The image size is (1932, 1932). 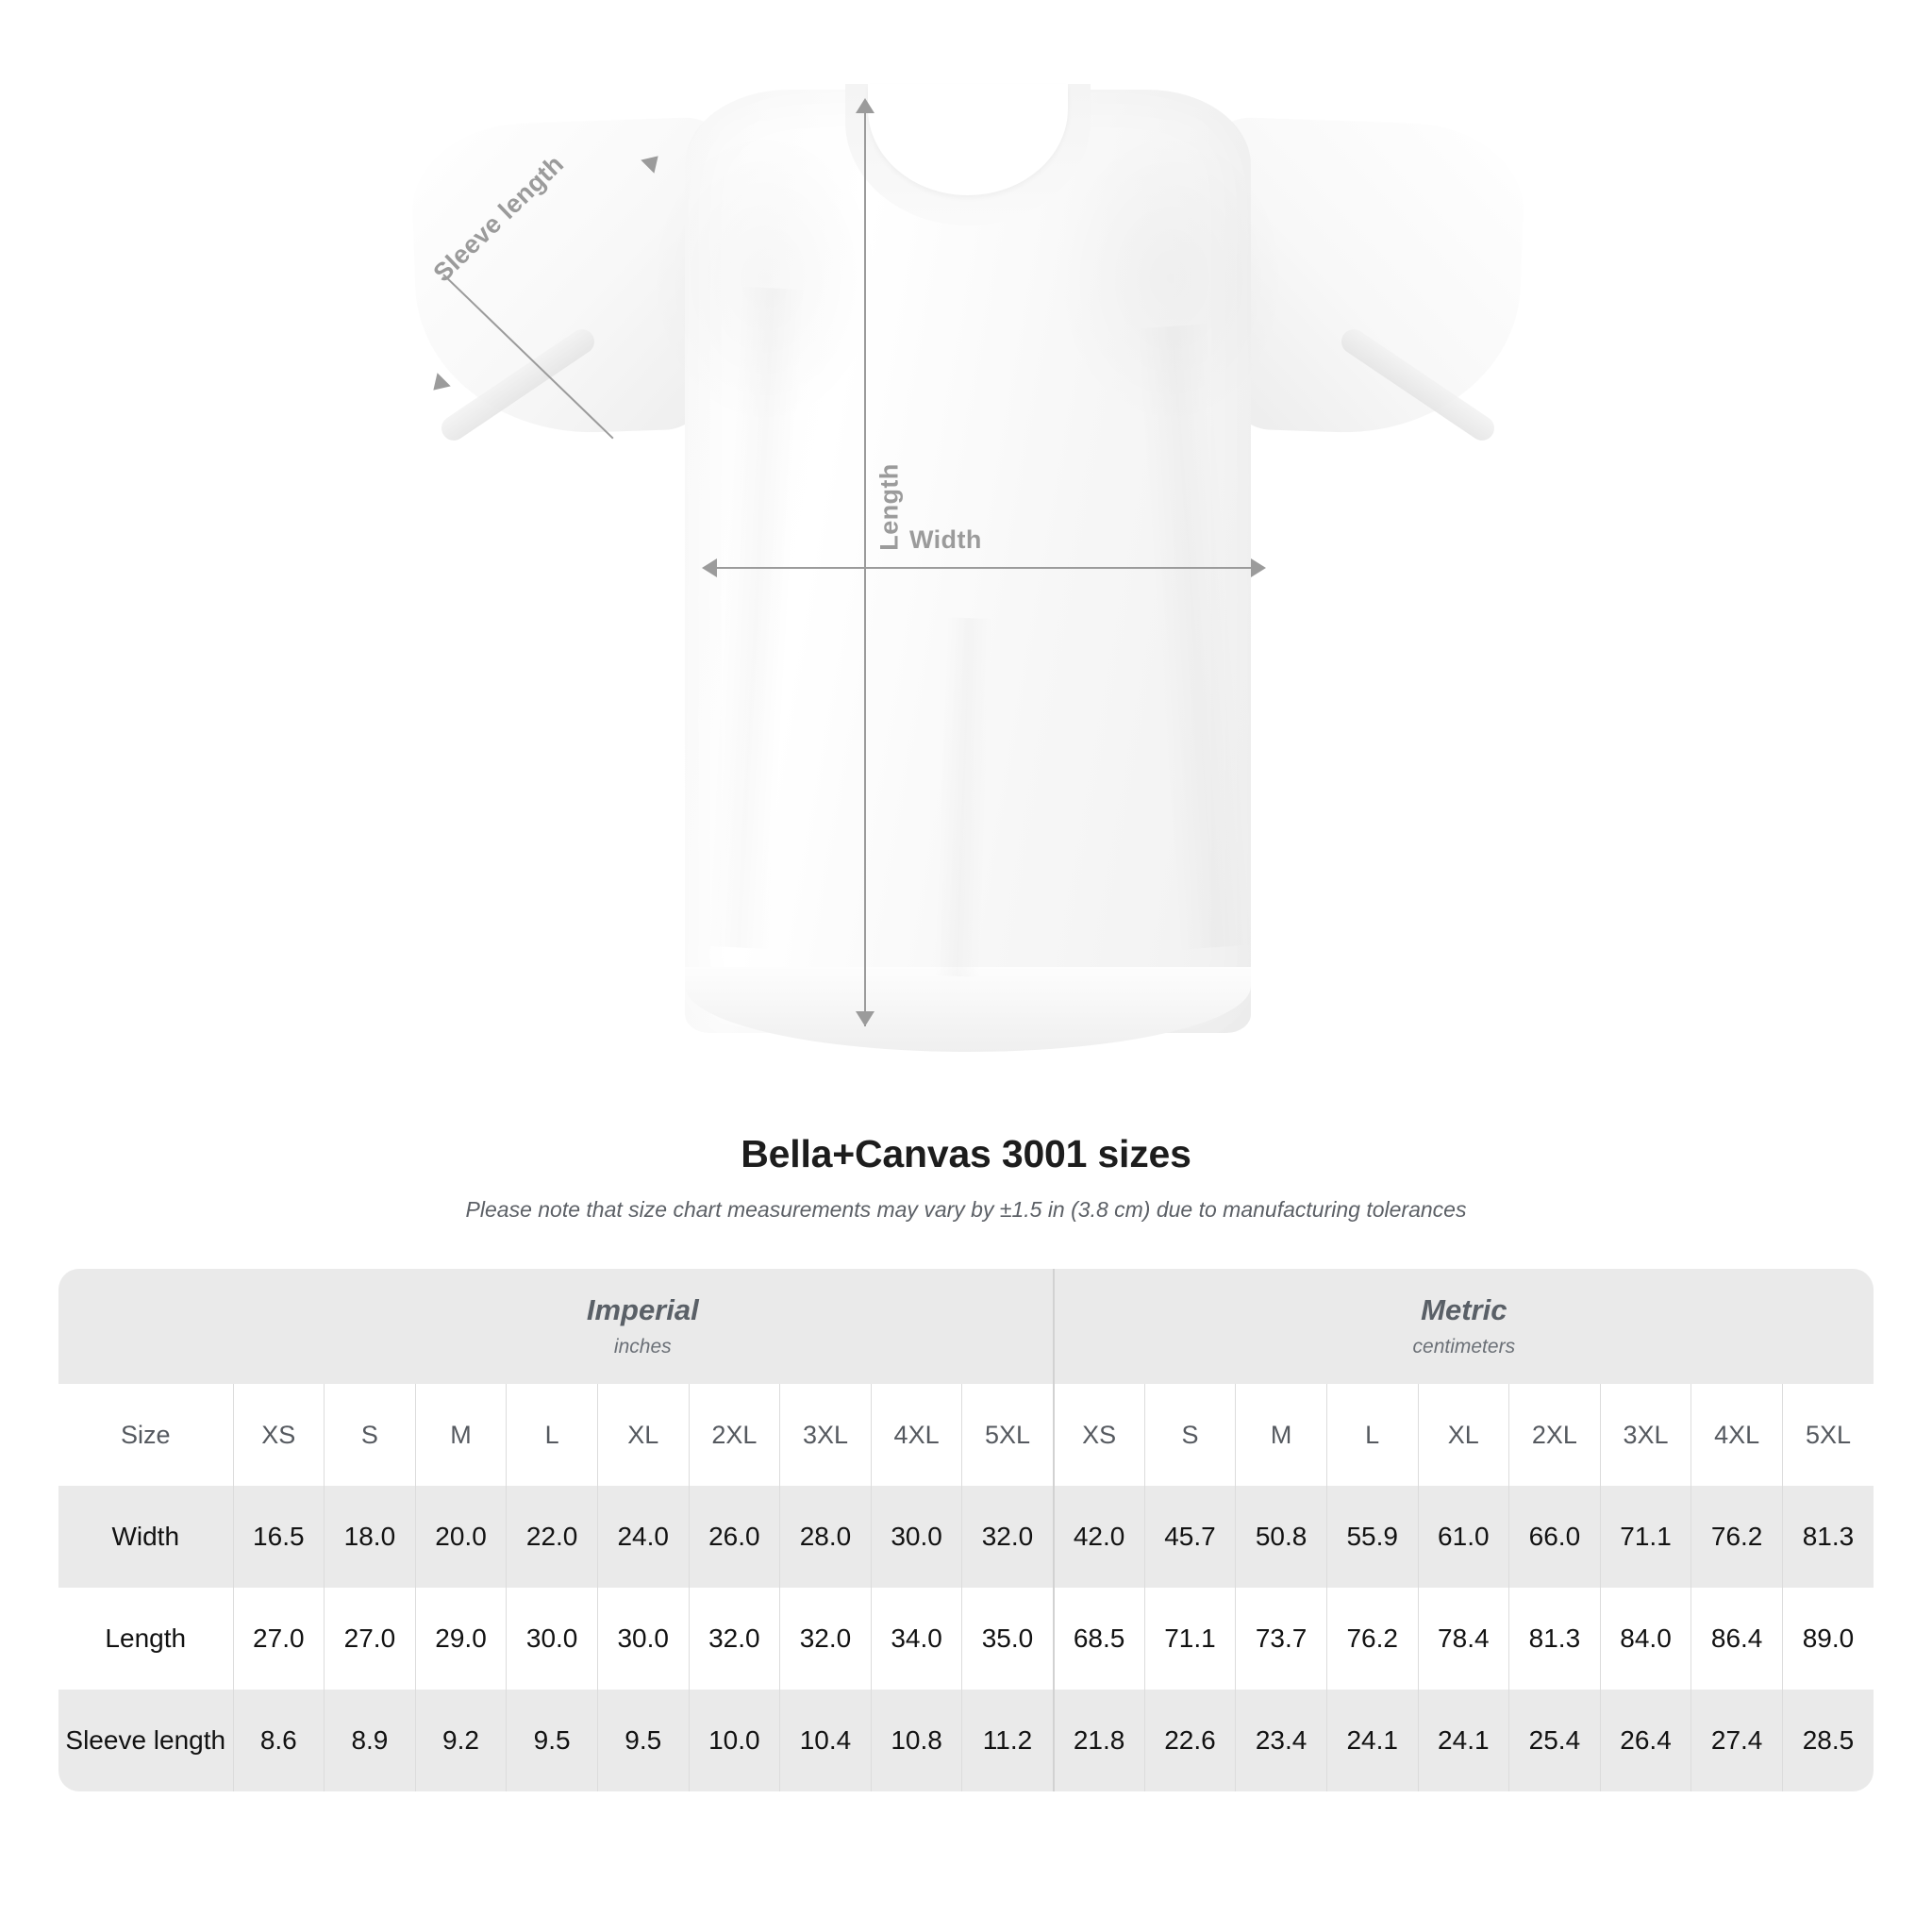 What do you see at coordinates (826, 1639) in the screenshot?
I see `cell-imperial-length-3xl: 32.0` at bounding box center [826, 1639].